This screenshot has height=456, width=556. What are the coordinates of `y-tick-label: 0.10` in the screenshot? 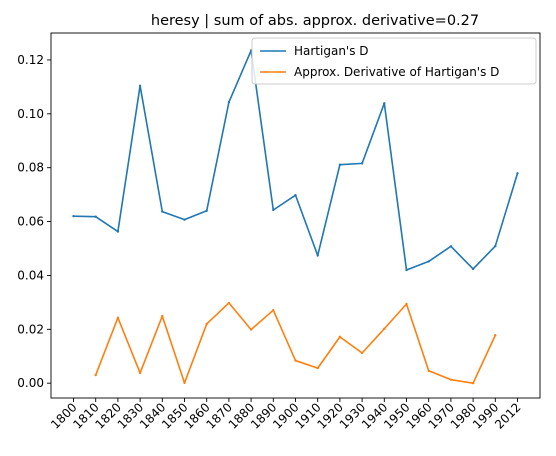 It's located at (30, 114).